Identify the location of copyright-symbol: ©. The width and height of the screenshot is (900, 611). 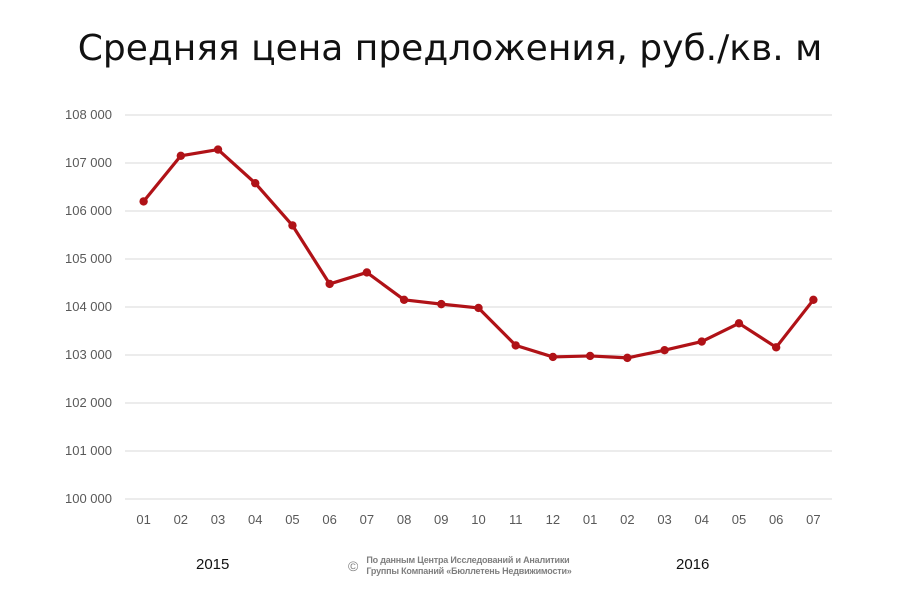
(353, 566).